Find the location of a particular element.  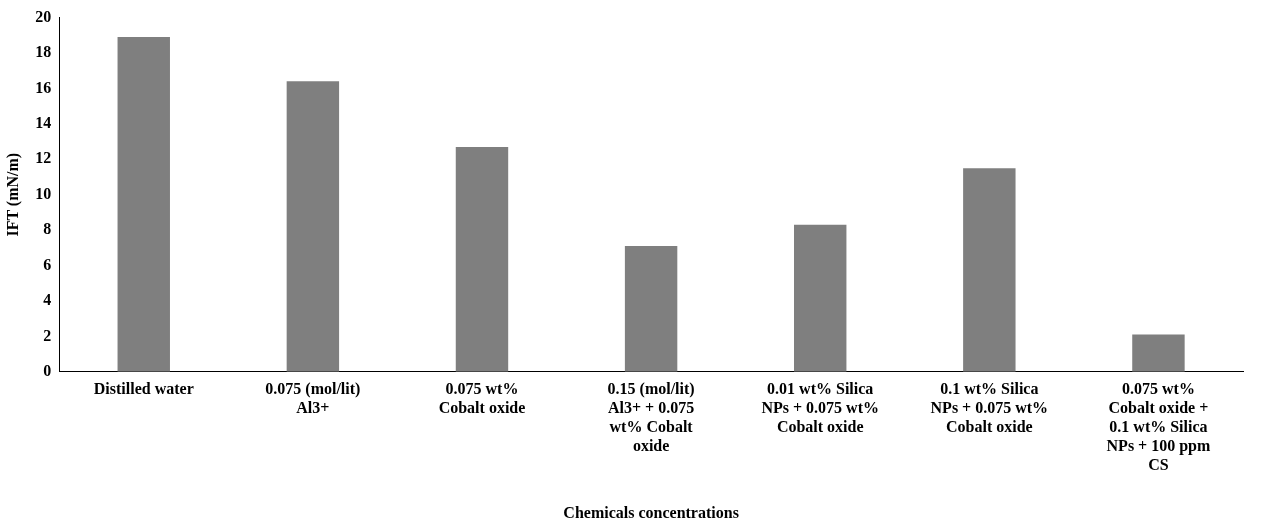

x-axis-title: Chemicals concentrations is located at coordinates (651, 512).